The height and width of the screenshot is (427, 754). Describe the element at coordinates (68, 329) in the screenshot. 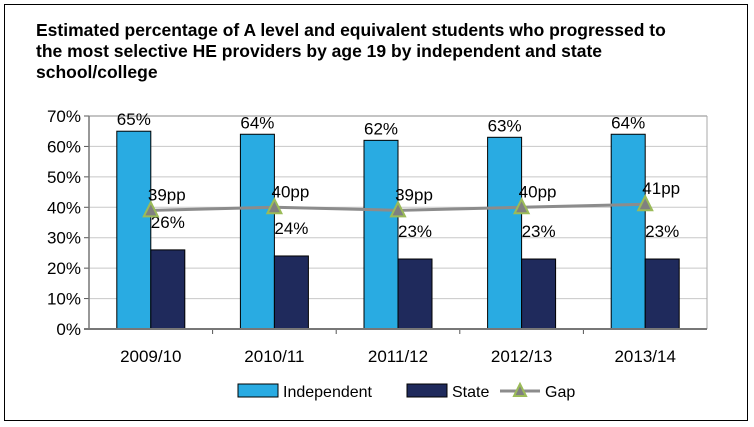

I see `y-tick-label: 0%` at that location.